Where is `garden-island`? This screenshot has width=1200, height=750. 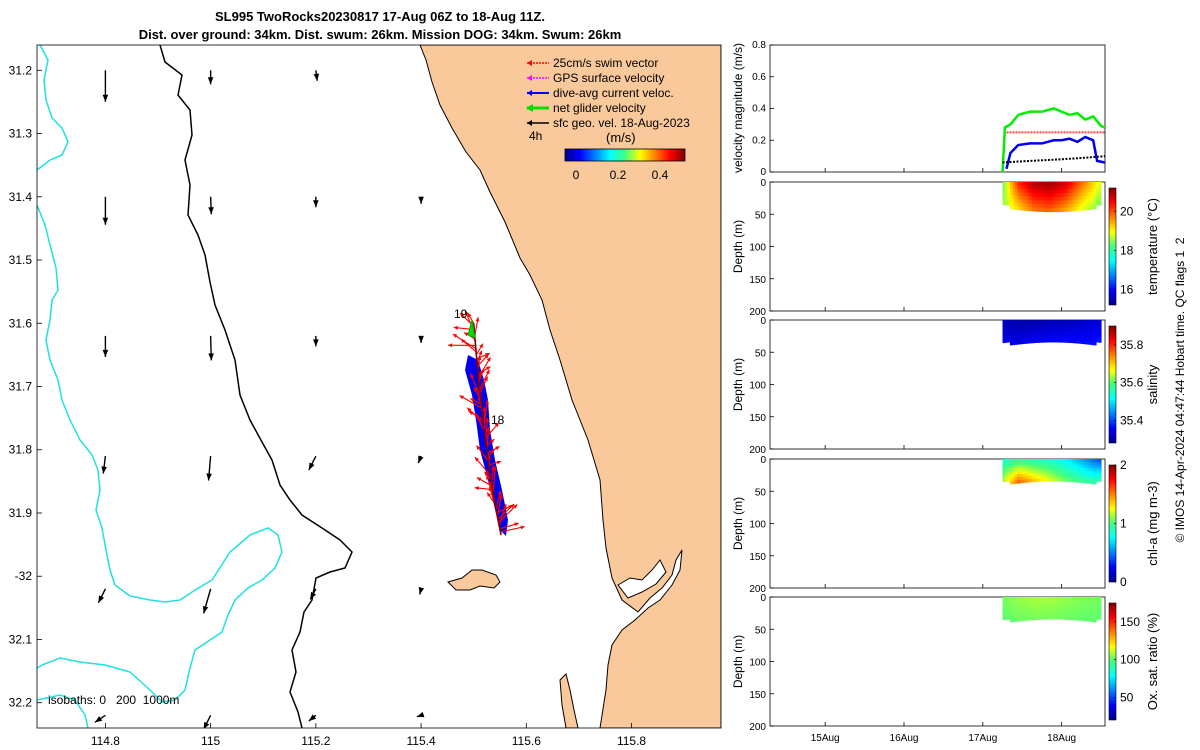
garden-island is located at coordinates (569, 700).